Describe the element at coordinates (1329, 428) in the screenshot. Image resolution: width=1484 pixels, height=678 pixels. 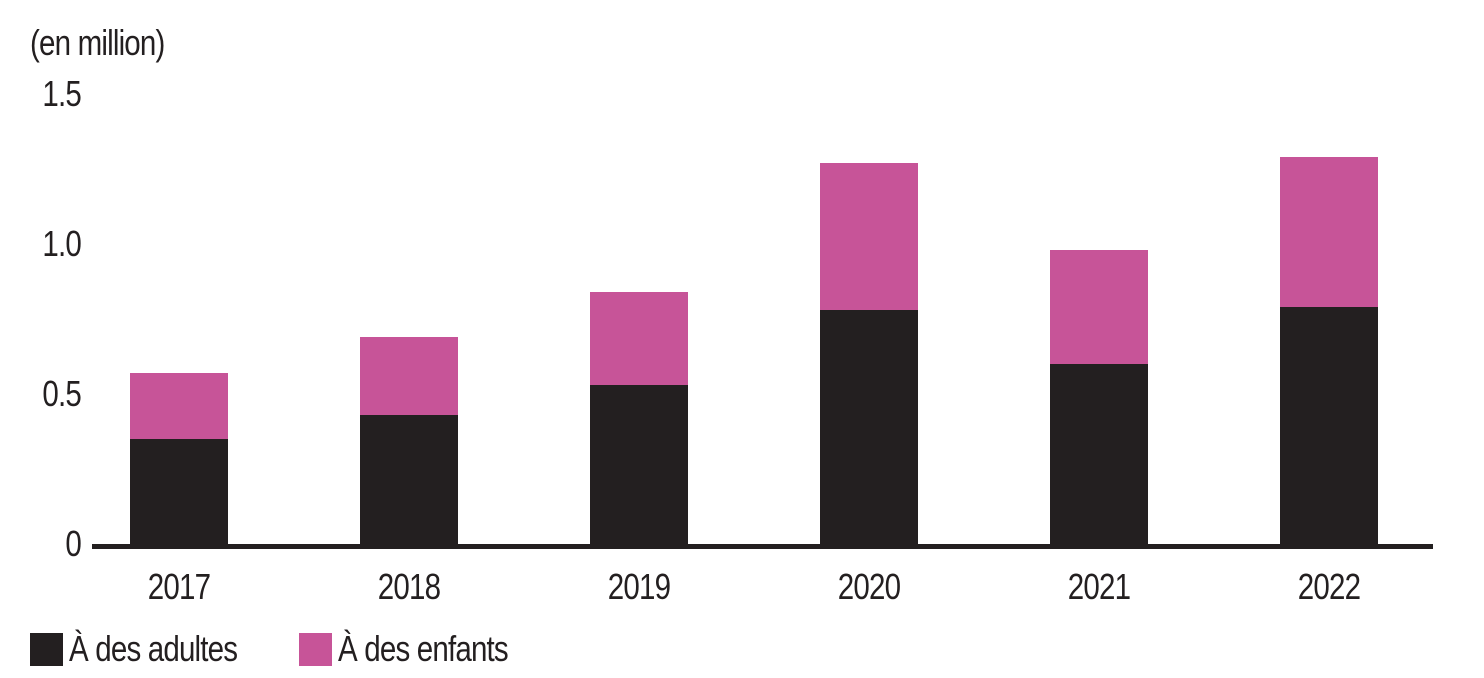
I see `bar-segment-adultes-2022` at that location.